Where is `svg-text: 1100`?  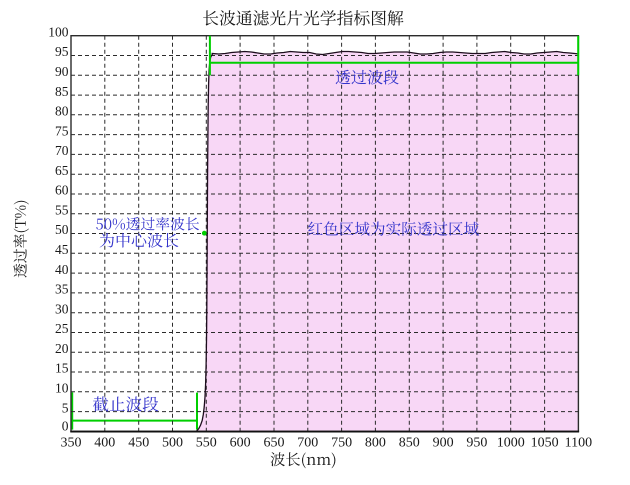 svg-text: 1100 is located at coordinates (578, 443).